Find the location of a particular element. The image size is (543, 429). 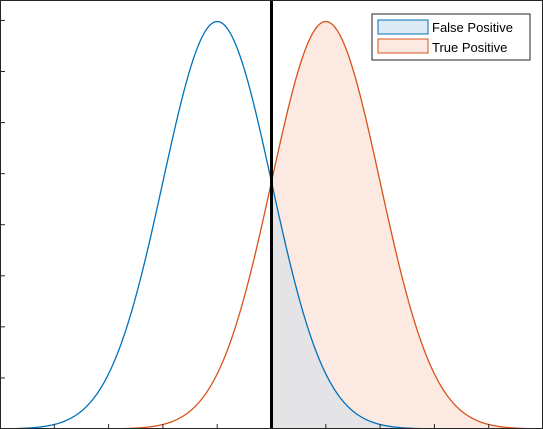

legend-swatch-true-positive is located at coordinates (403, 46).